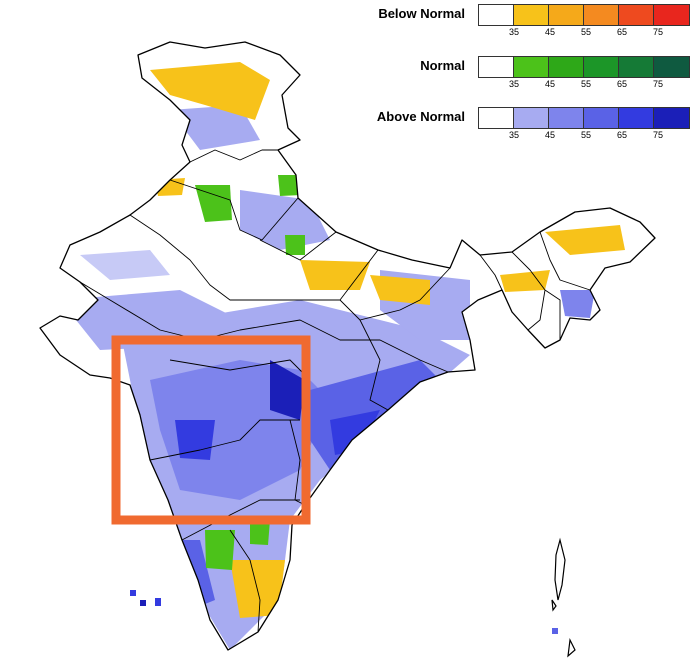 This screenshot has width=700, height=661. What do you see at coordinates (211, 430) in the screenshot?
I see `highlight-box` at bounding box center [211, 430].